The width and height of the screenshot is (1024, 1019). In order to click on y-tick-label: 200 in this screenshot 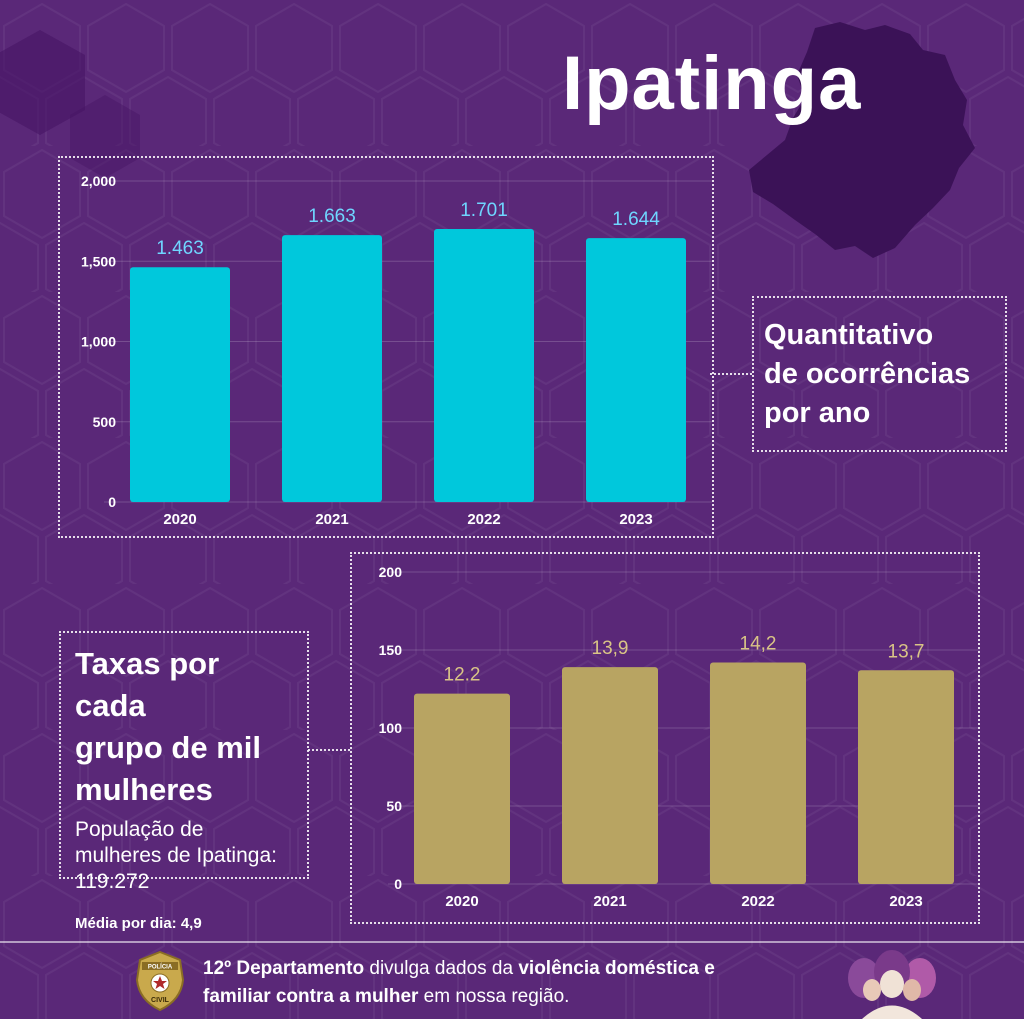, I will do `click(391, 572)`.